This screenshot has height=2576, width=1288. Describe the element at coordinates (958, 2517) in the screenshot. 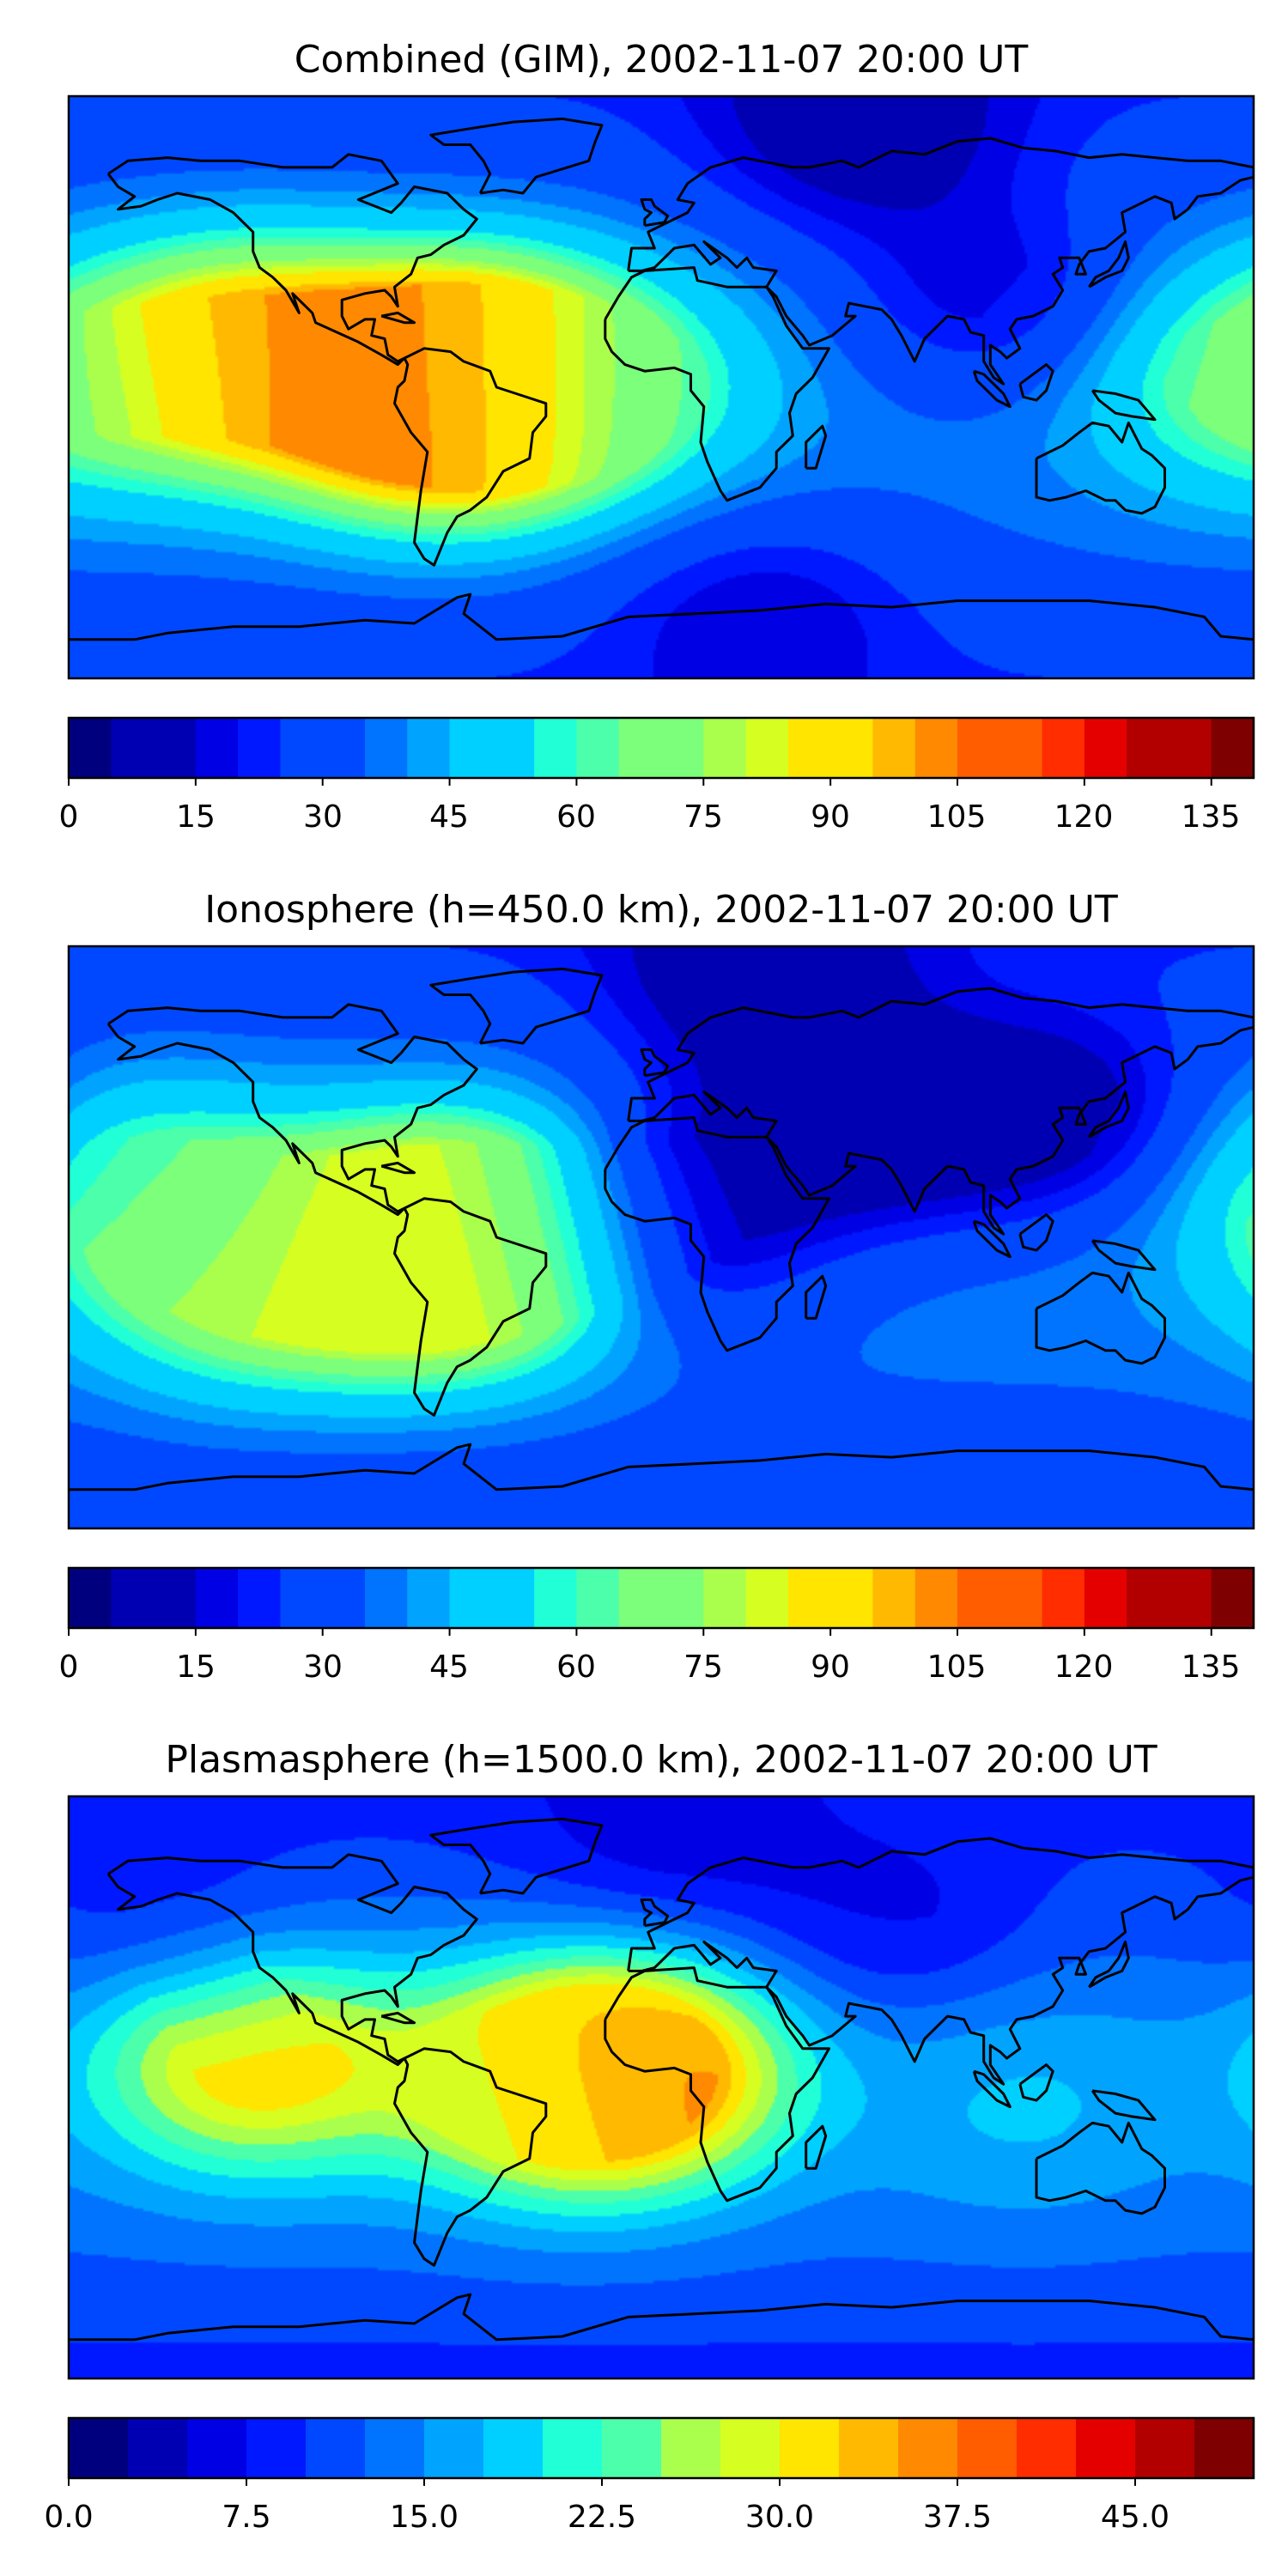

I see `colorbar-tick-label: 37.5` at that location.